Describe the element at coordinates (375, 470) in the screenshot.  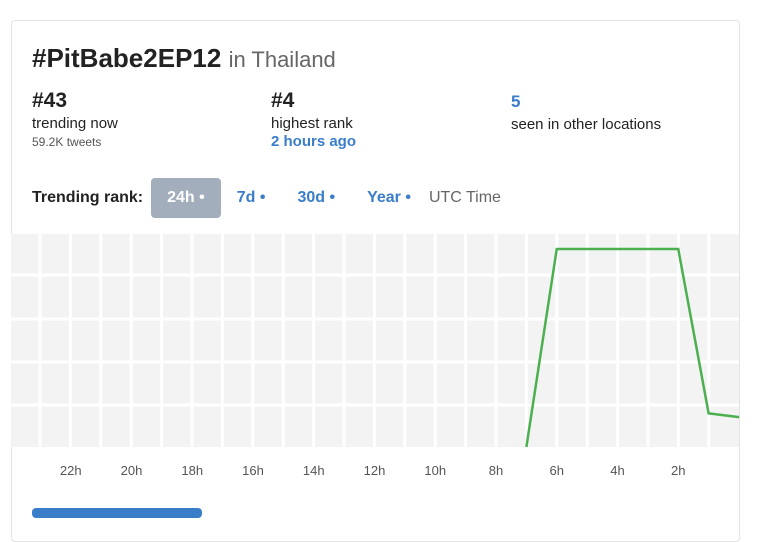
I see `x-tick-label: 12h` at that location.